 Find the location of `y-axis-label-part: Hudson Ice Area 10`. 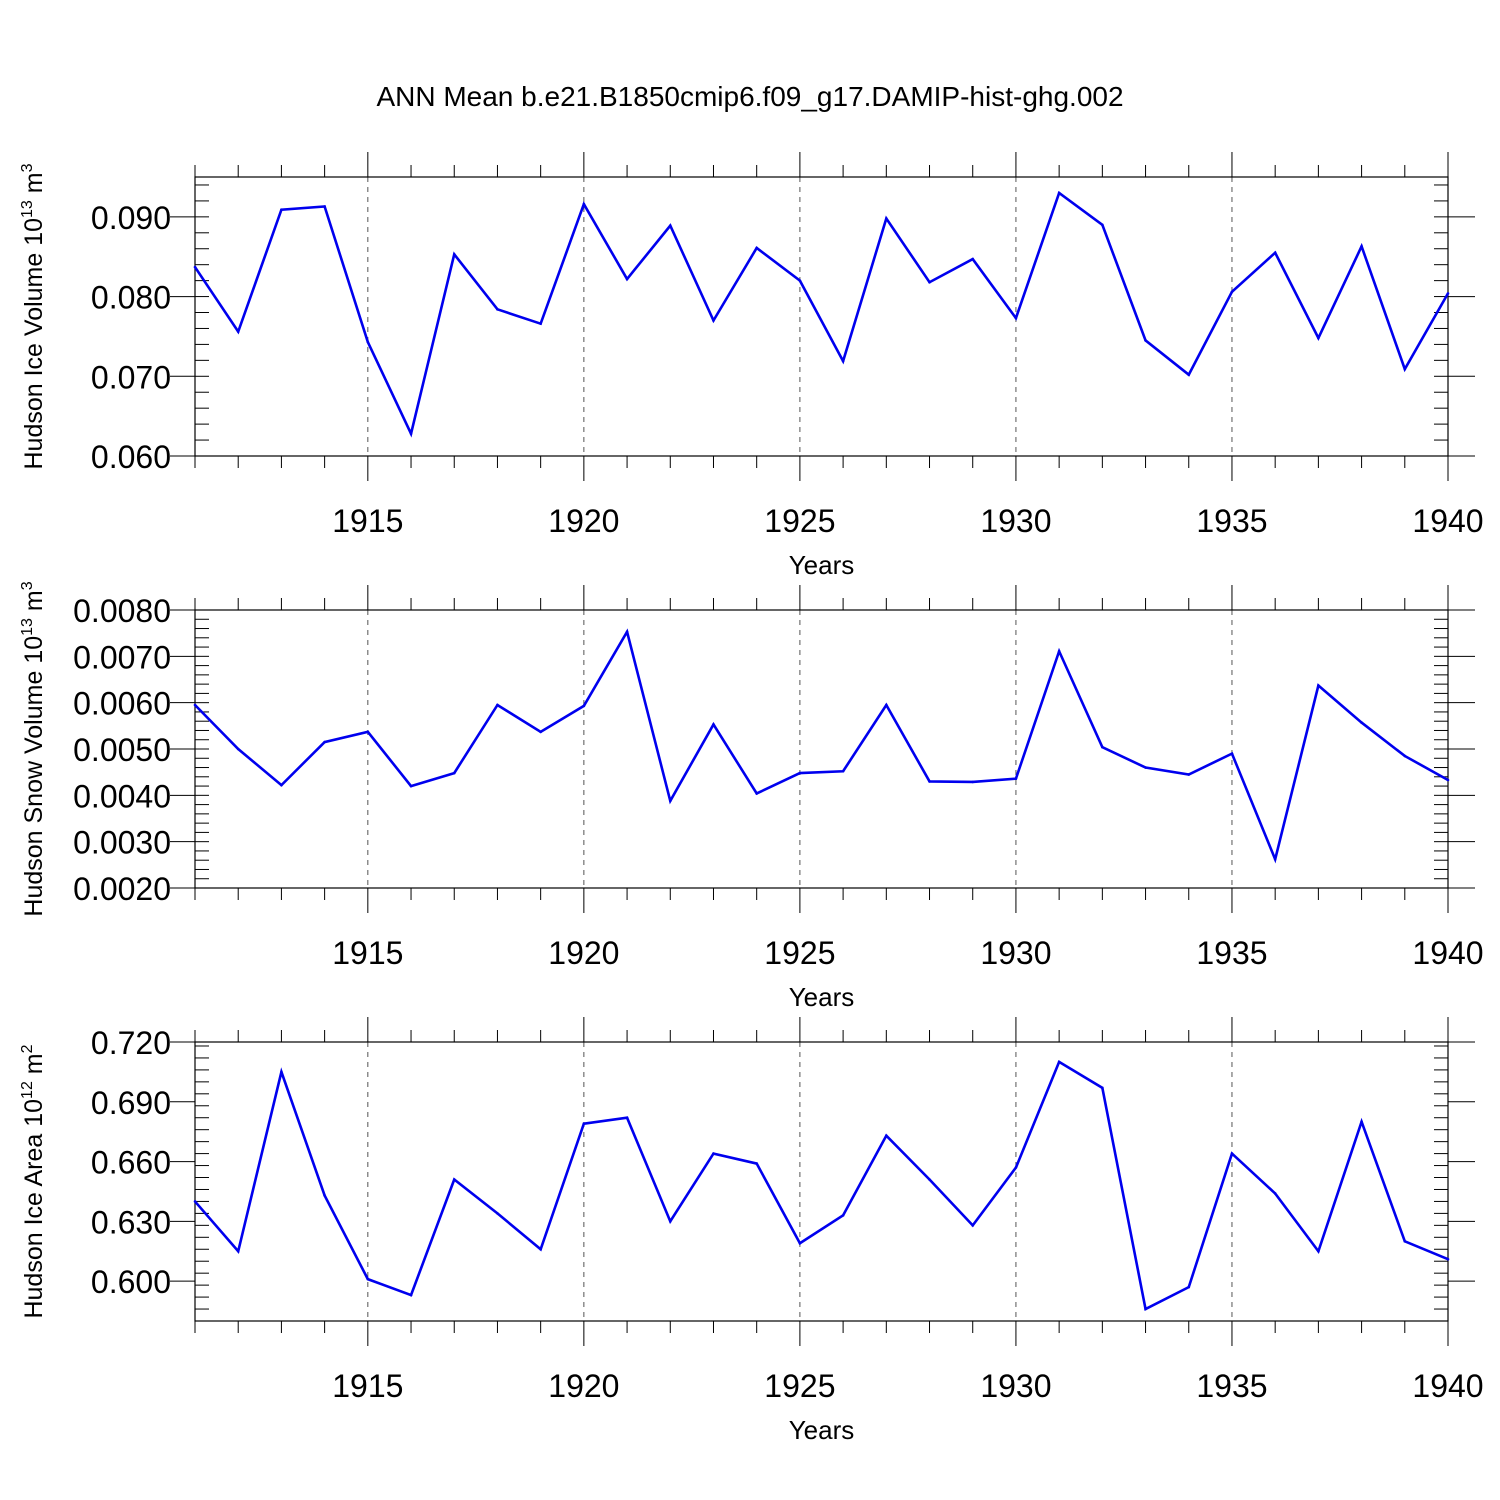

y-axis-label-part: Hudson Ice Area 10 is located at coordinates (34, 1209).